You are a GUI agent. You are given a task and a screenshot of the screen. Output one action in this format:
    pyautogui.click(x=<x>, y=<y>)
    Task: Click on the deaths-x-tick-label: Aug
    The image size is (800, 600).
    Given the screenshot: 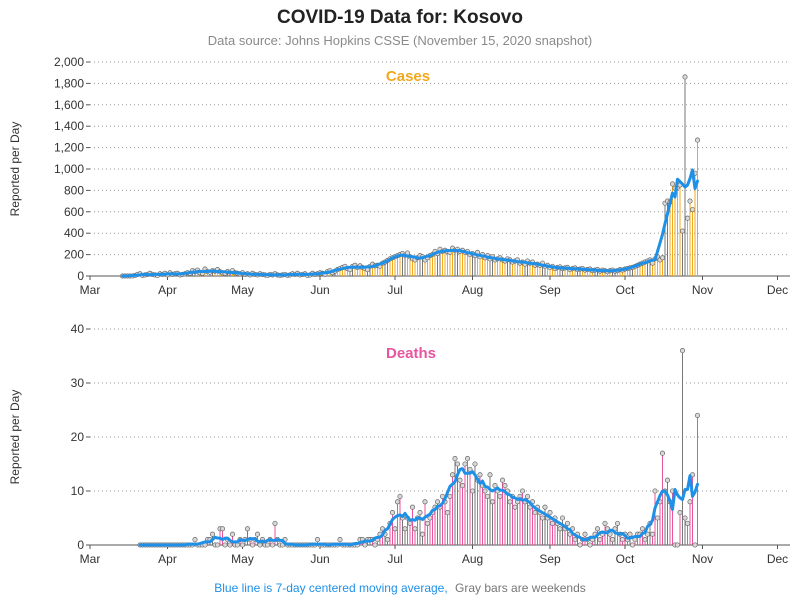 What is the action you would take?
    pyautogui.click(x=472, y=559)
    